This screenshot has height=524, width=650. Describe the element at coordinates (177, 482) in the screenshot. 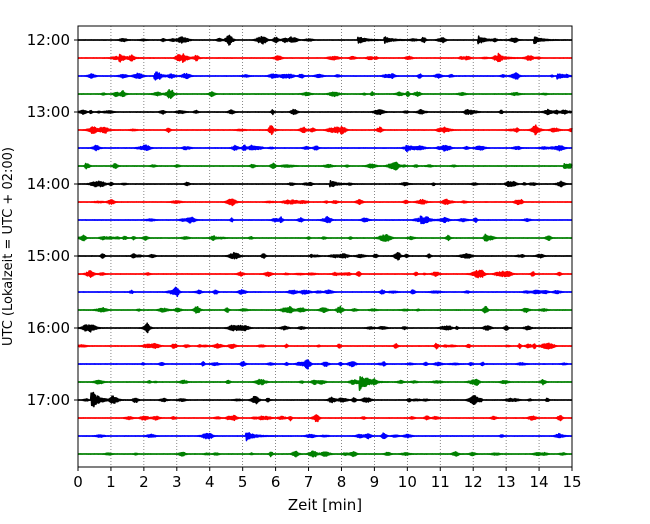

I see `x-tick-label: 3` at that location.